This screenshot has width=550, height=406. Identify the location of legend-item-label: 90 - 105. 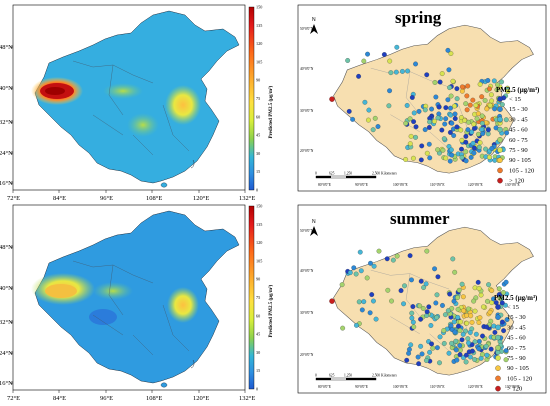
(518, 368).